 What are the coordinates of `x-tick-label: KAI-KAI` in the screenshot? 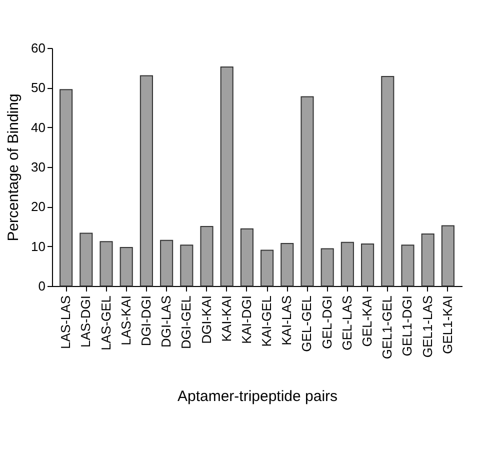 It's located at (226, 319).